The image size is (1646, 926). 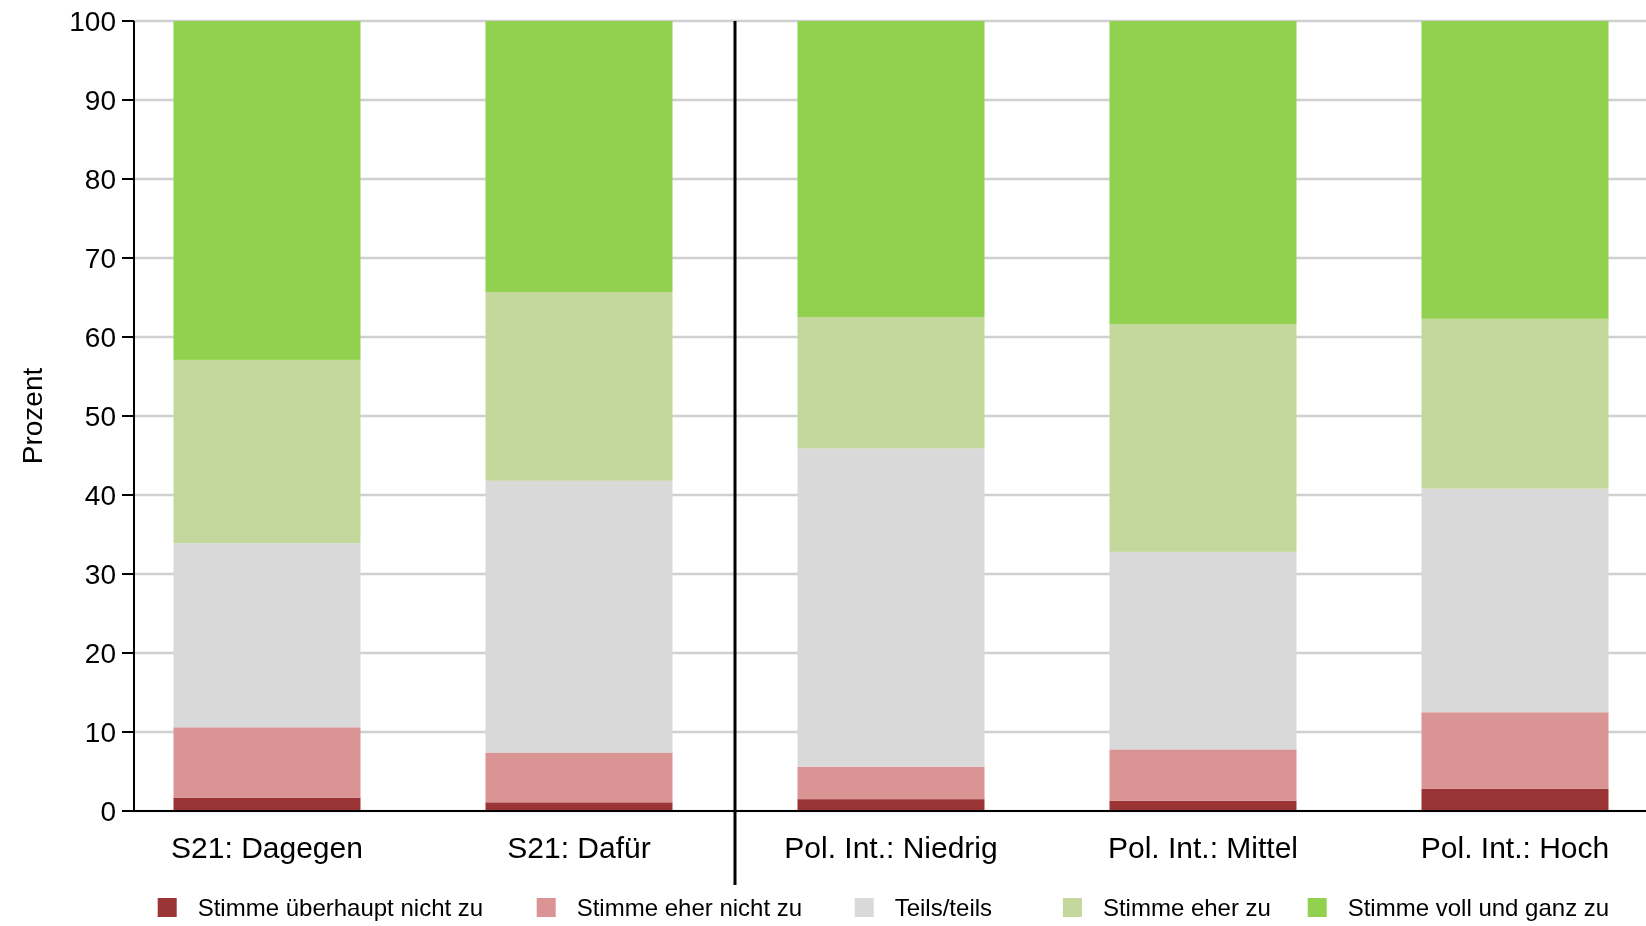 I want to click on y-tick-label: 20, so click(x=100, y=653).